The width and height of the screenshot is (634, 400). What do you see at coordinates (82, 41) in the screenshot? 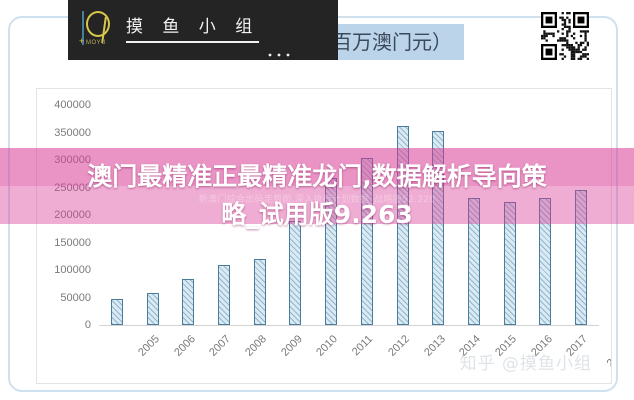
I see `logo-plus-glyph: +` at bounding box center [82, 41].